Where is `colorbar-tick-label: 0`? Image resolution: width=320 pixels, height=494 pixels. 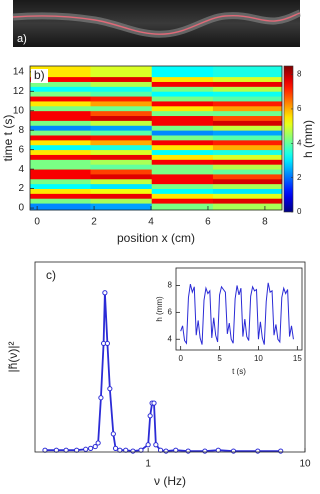 colorbar-tick-label: 0 is located at coordinates (299, 211).